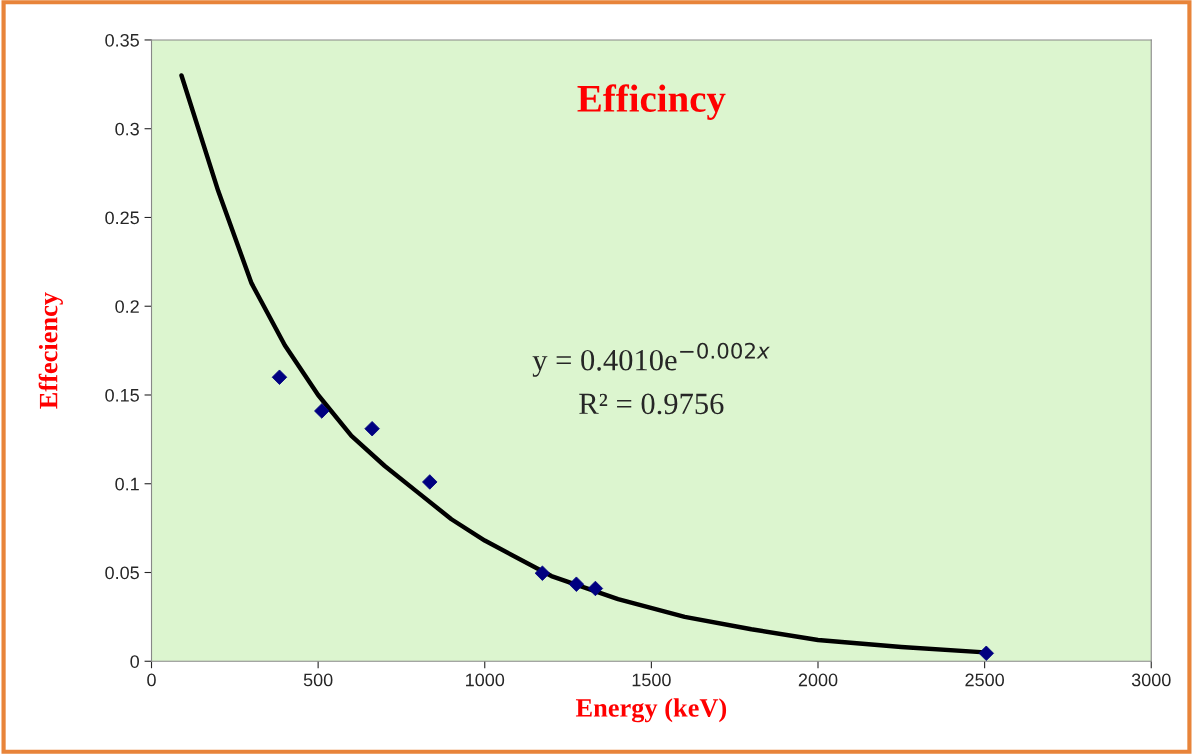  Describe the element at coordinates (122, 395) in the screenshot. I see `y-tick-label: 0.15` at that location.